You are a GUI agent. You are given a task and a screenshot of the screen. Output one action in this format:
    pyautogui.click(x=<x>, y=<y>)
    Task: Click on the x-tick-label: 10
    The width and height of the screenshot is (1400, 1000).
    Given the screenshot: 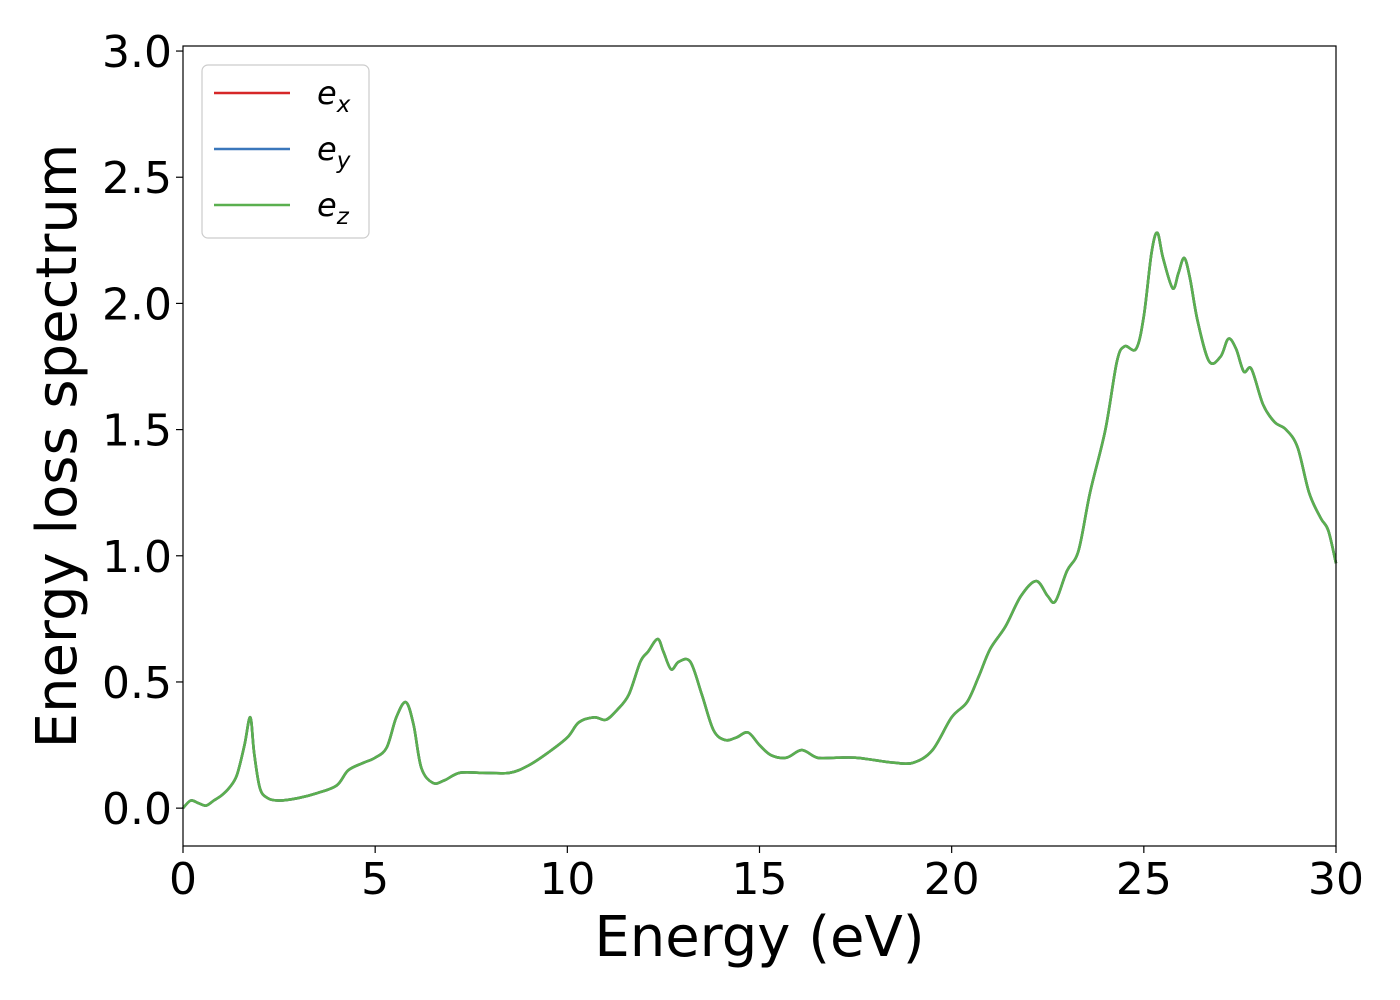 What is the action you would take?
    pyautogui.click(x=567, y=879)
    